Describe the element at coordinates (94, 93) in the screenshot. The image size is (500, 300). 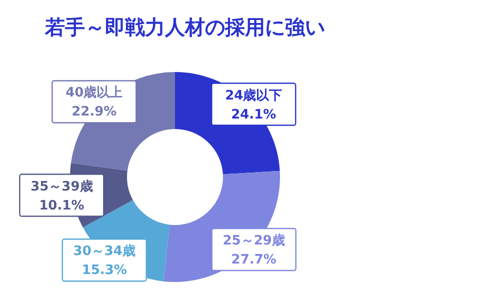
I see `slice-label: 40歳以上` at that location.